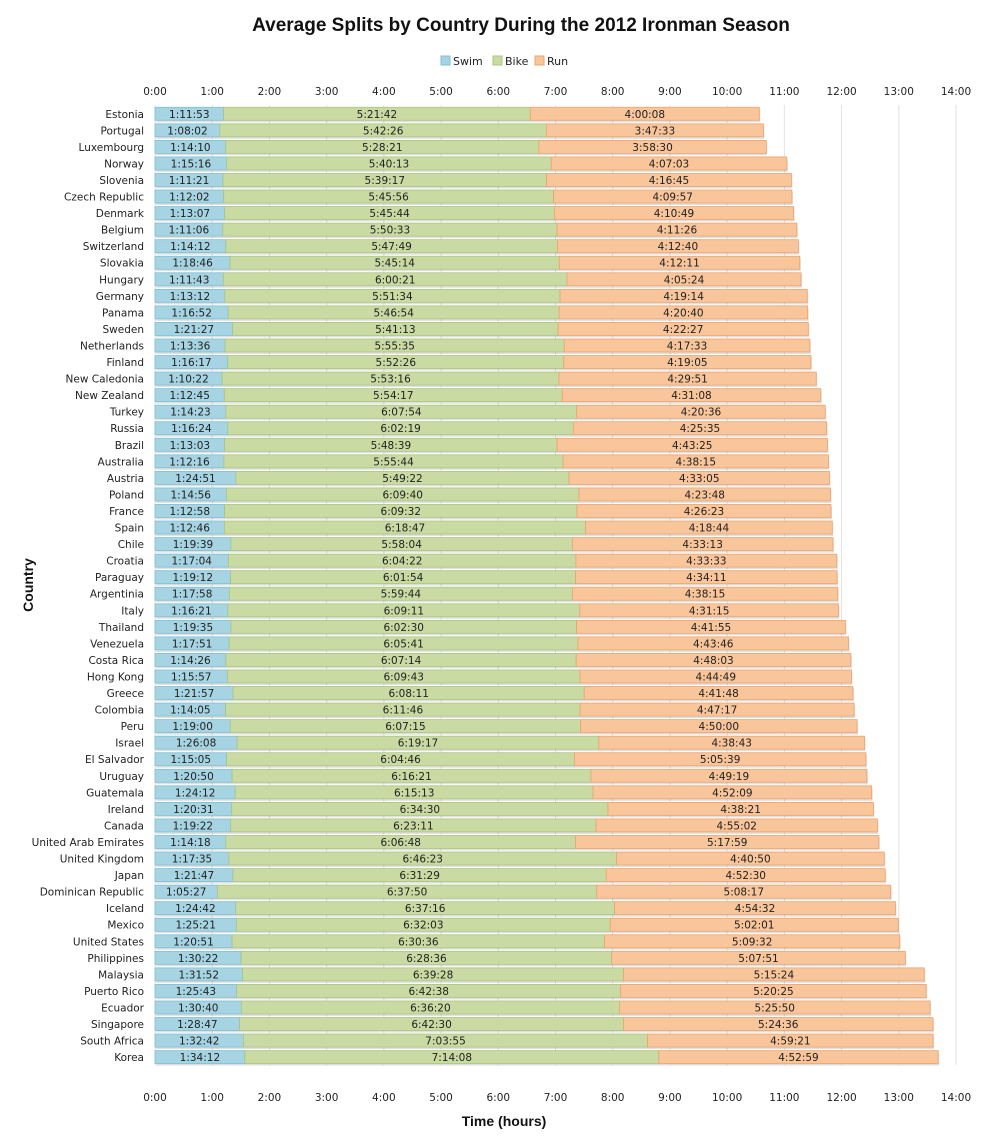 The height and width of the screenshot is (1142, 1000). Describe the element at coordinates (125, 363) in the screenshot. I see `category-label: Finland` at that location.